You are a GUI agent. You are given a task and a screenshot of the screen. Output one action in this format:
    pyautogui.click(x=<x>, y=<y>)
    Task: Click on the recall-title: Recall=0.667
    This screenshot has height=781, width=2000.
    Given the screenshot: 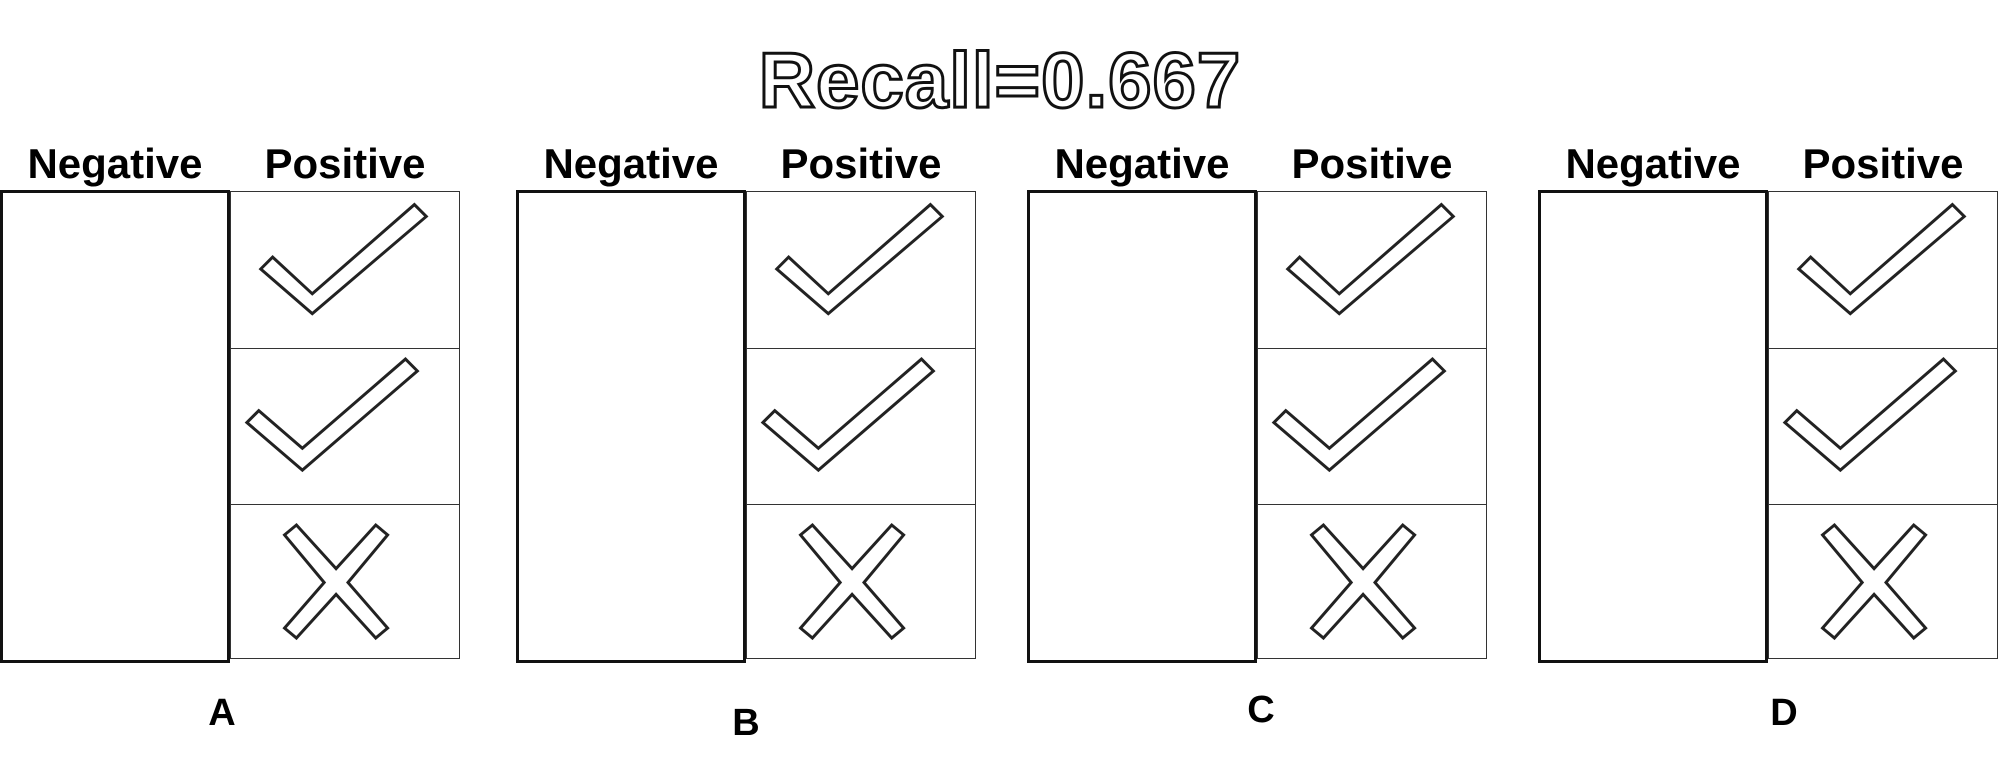 What is the action you would take?
    pyautogui.click(x=999, y=80)
    